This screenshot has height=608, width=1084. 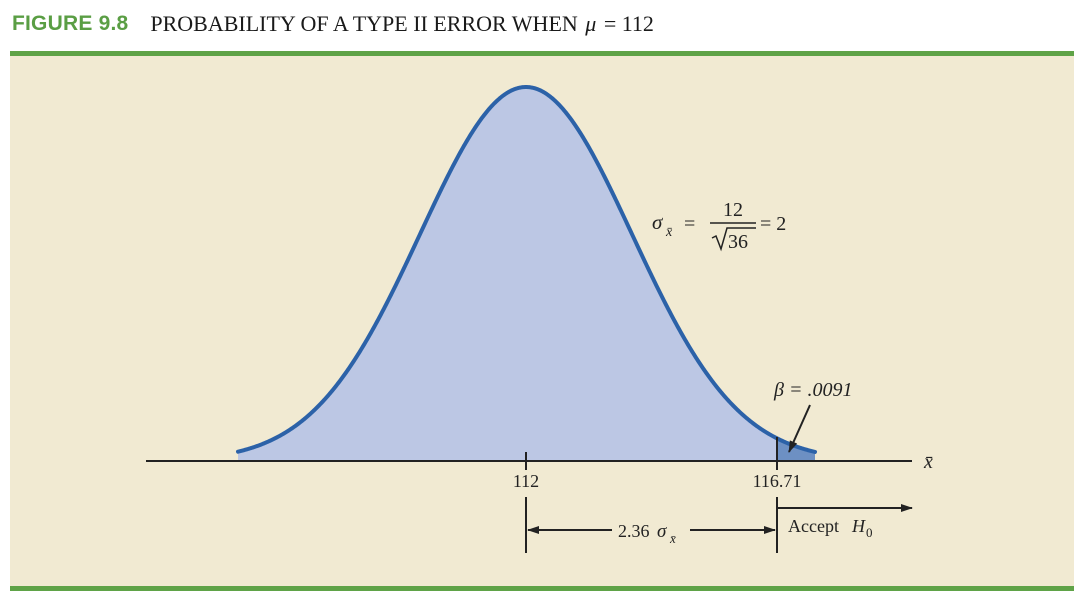 I want to click on distance-number: 2.36, so click(x=634, y=531).